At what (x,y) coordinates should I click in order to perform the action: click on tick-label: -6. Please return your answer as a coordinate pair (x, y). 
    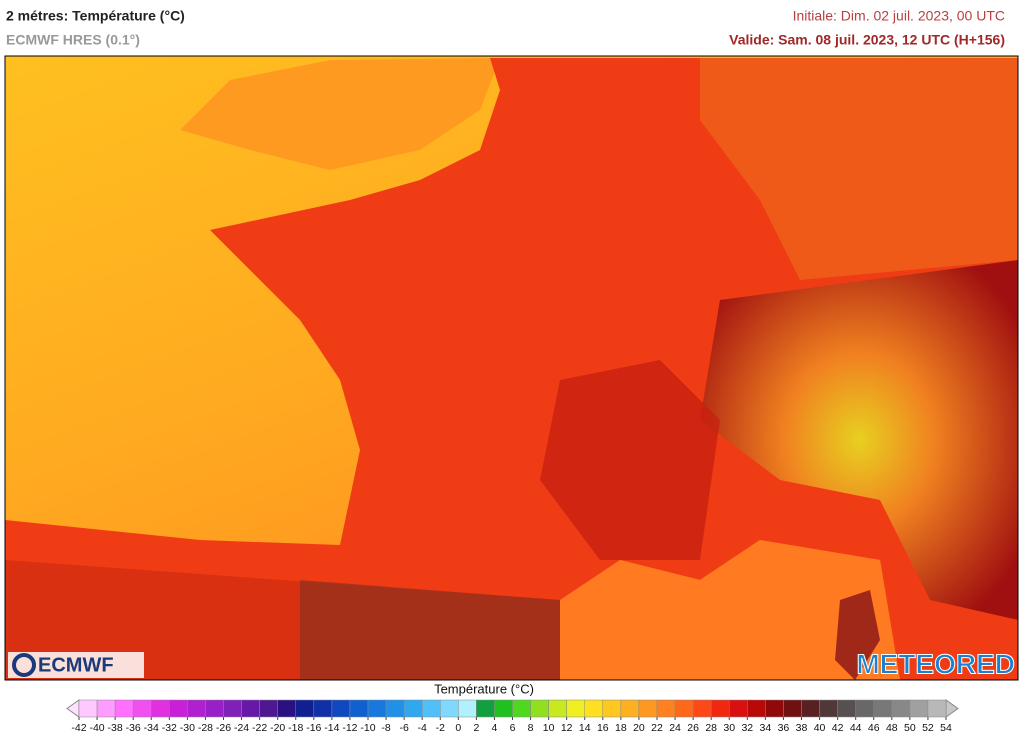
    Looking at the image, I should click on (403, 728).